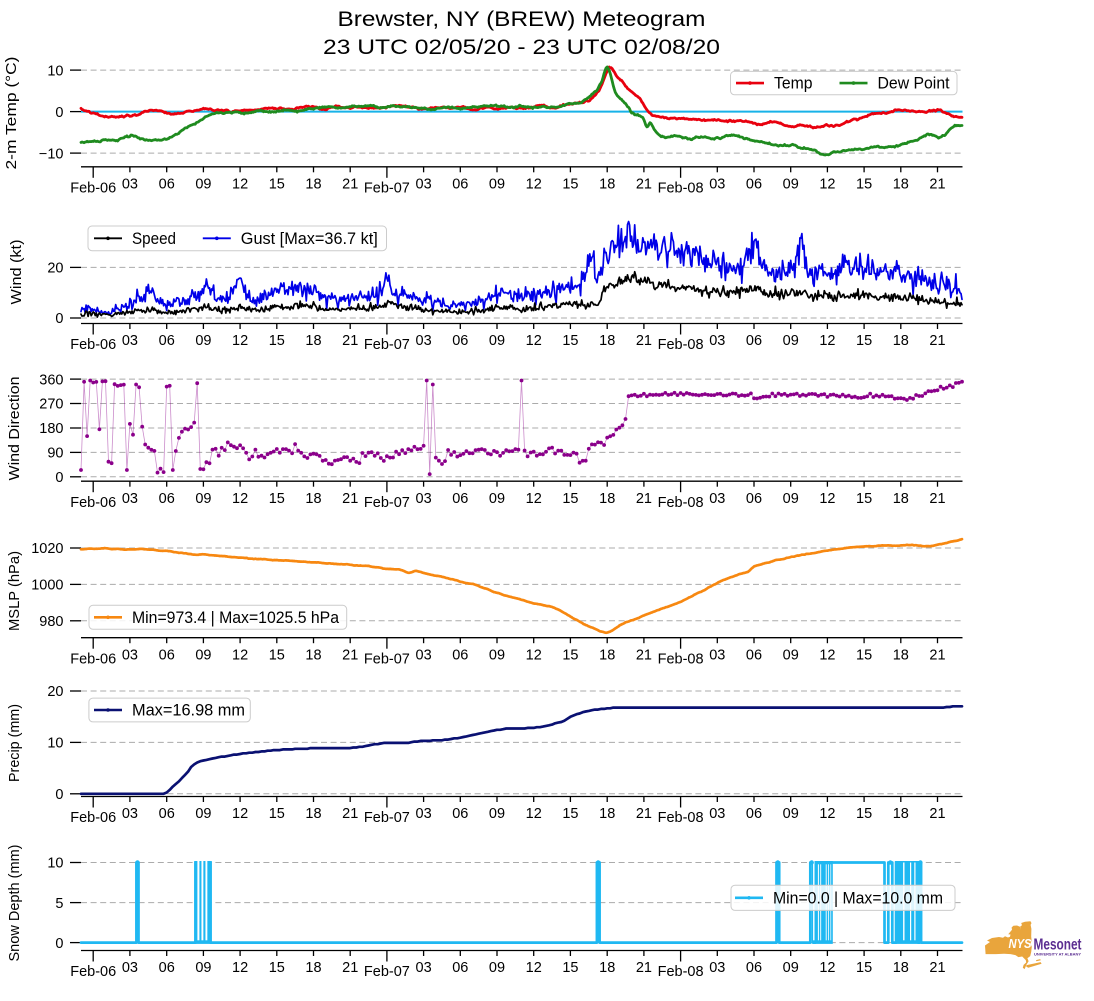  Describe the element at coordinates (55, 71) in the screenshot. I see `svg-text: 10` at that location.